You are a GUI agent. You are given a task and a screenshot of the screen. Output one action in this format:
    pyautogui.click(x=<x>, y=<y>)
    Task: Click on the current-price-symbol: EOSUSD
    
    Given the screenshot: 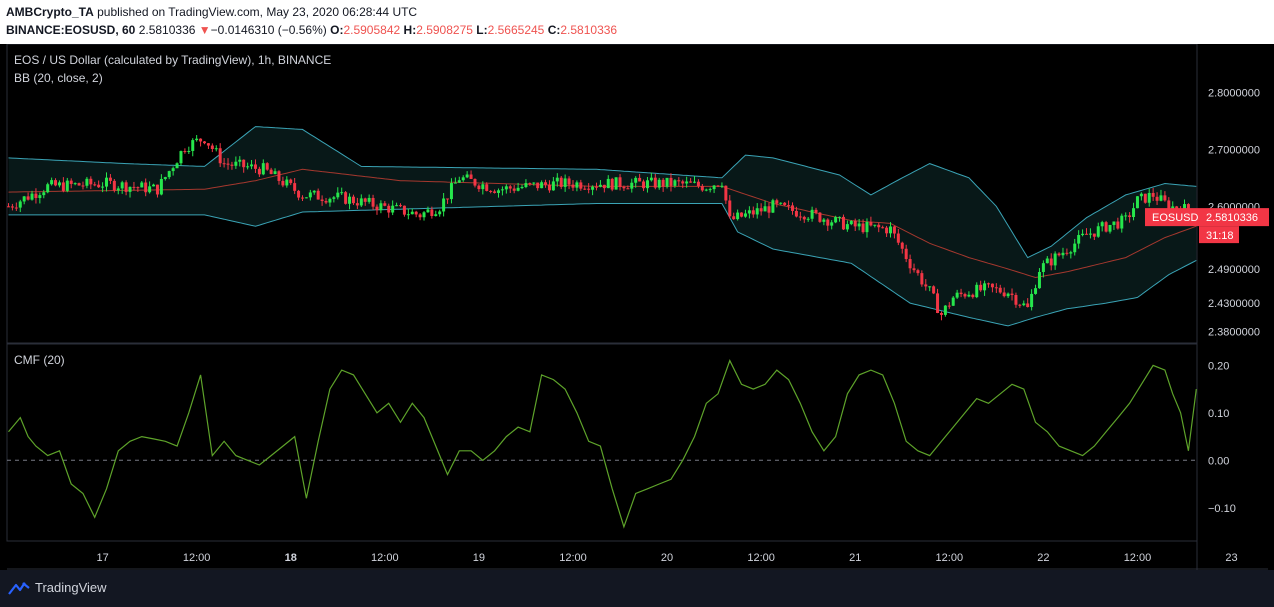 What is the action you would take?
    pyautogui.click(x=1175, y=218)
    